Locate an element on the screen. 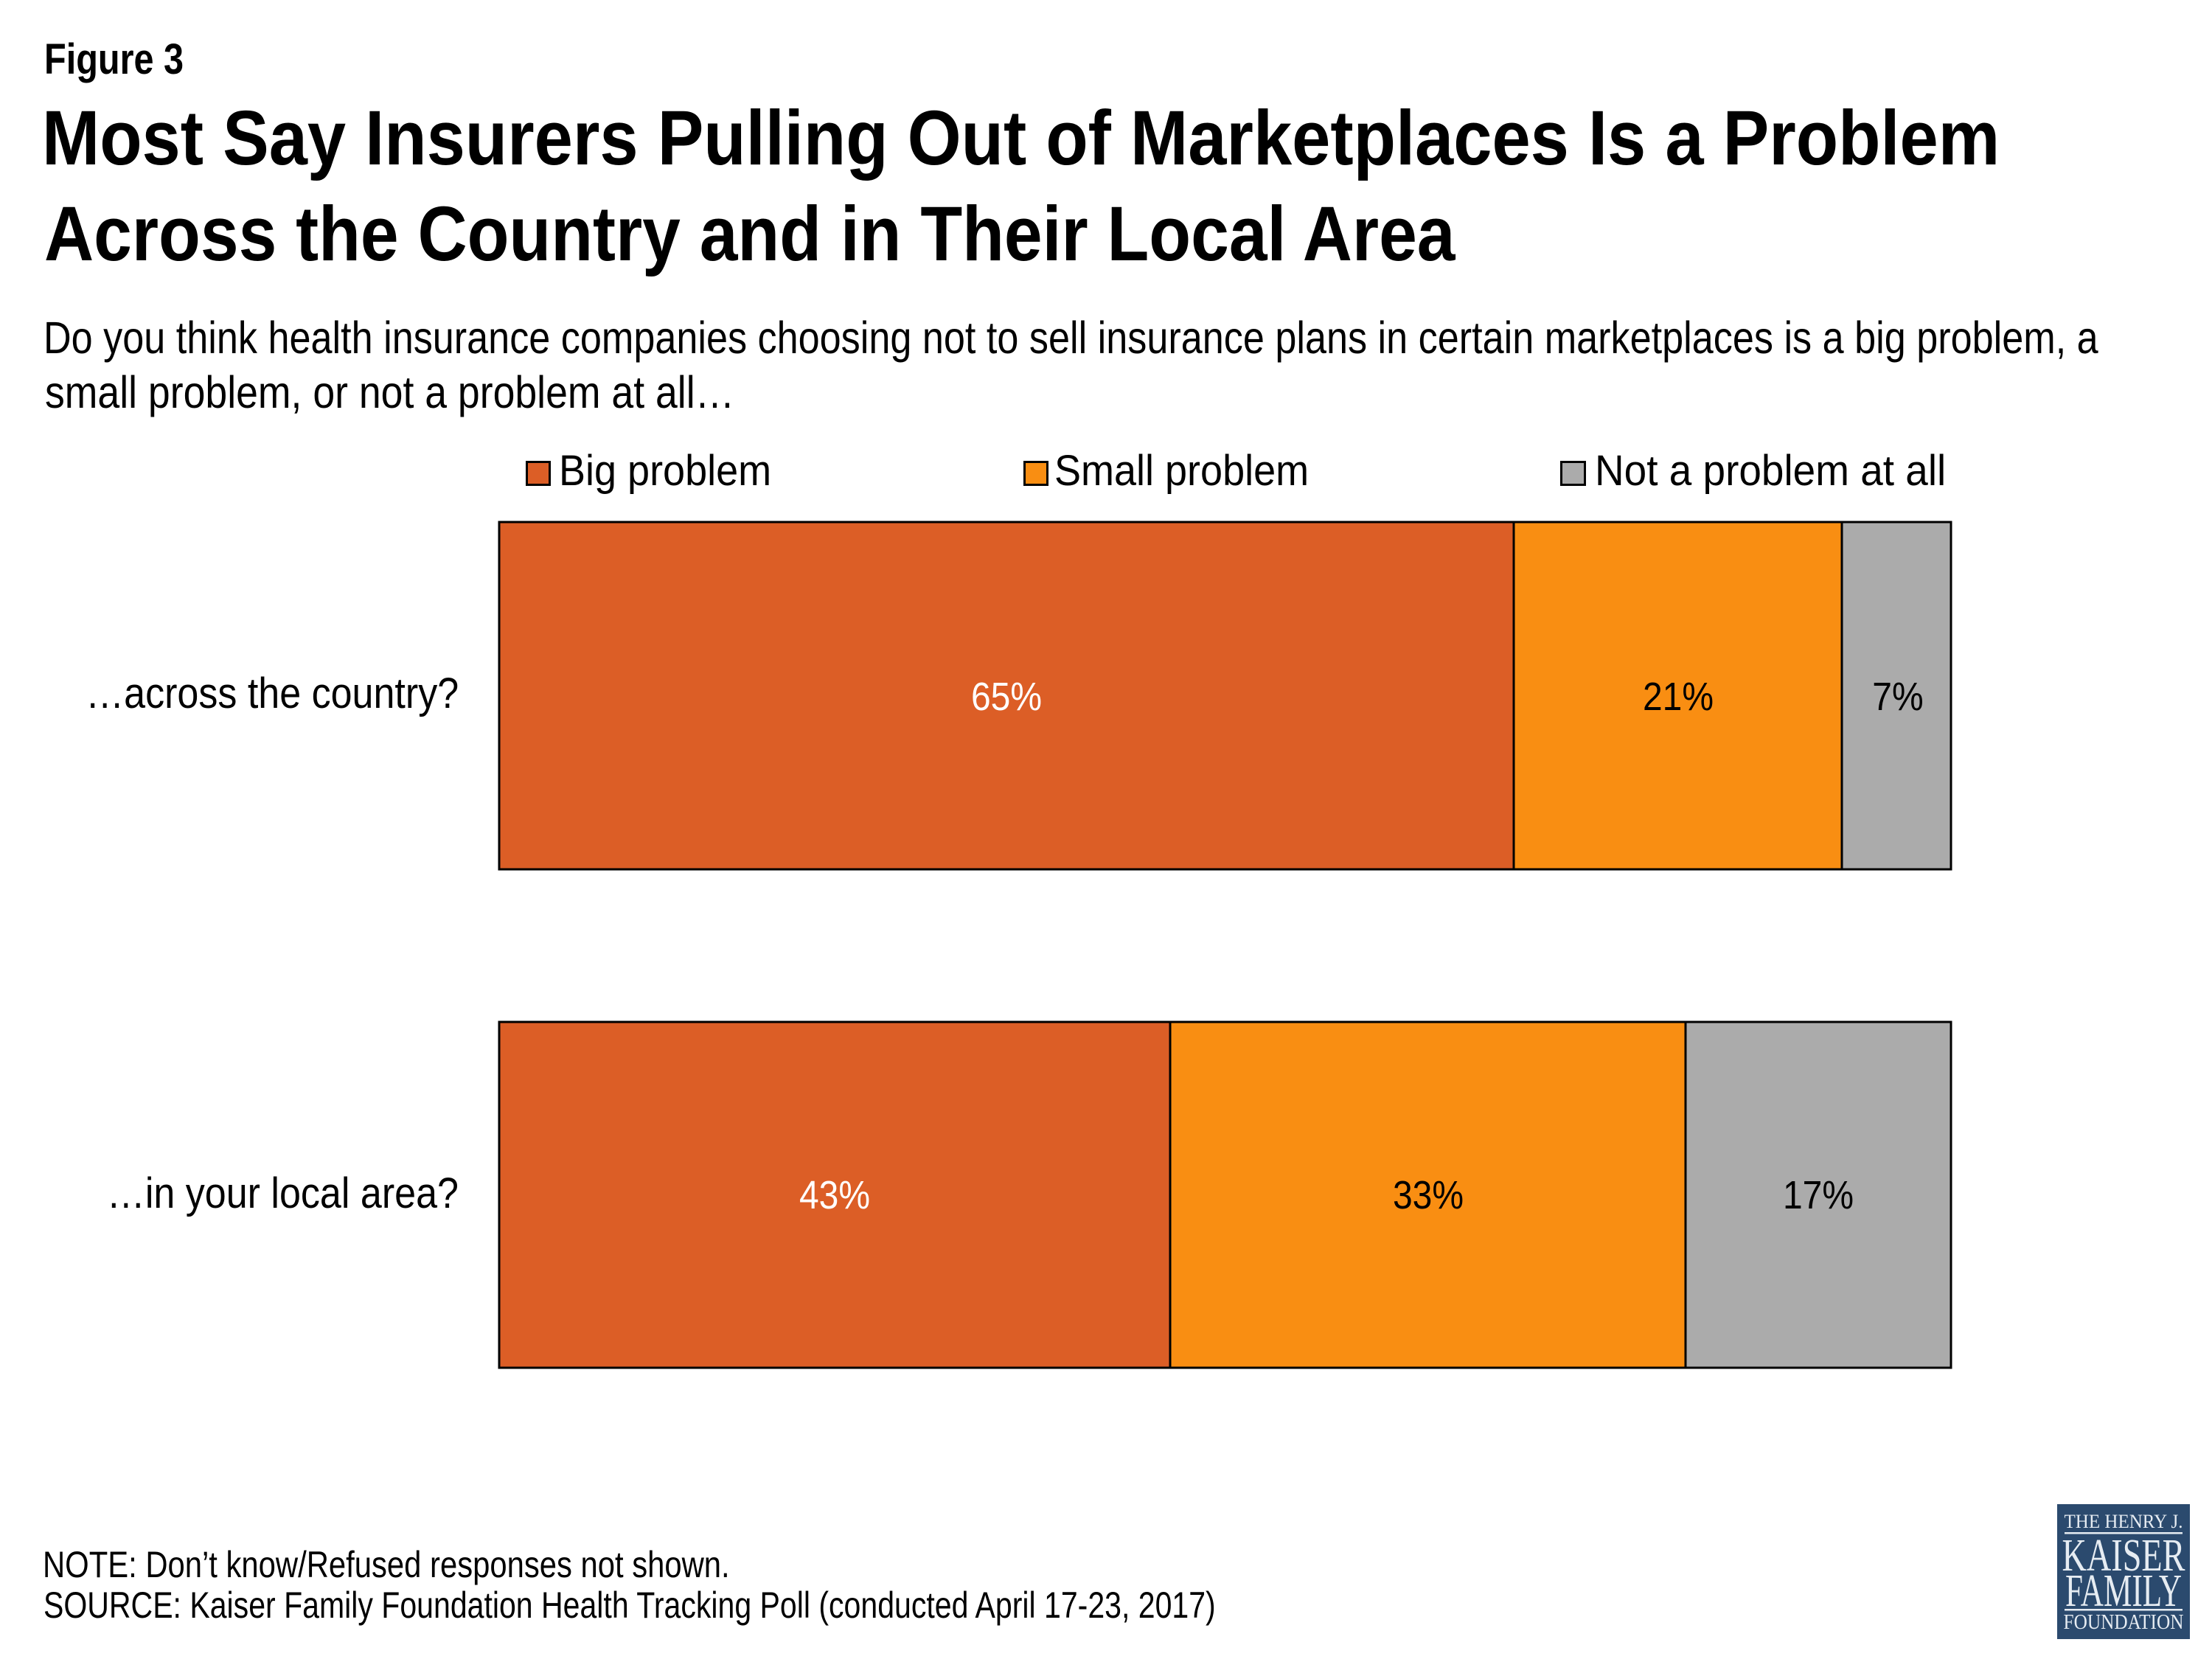 This screenshot has height=1659, width=2212. svg-text: KAISER is located at coordinates (2123, 1556).